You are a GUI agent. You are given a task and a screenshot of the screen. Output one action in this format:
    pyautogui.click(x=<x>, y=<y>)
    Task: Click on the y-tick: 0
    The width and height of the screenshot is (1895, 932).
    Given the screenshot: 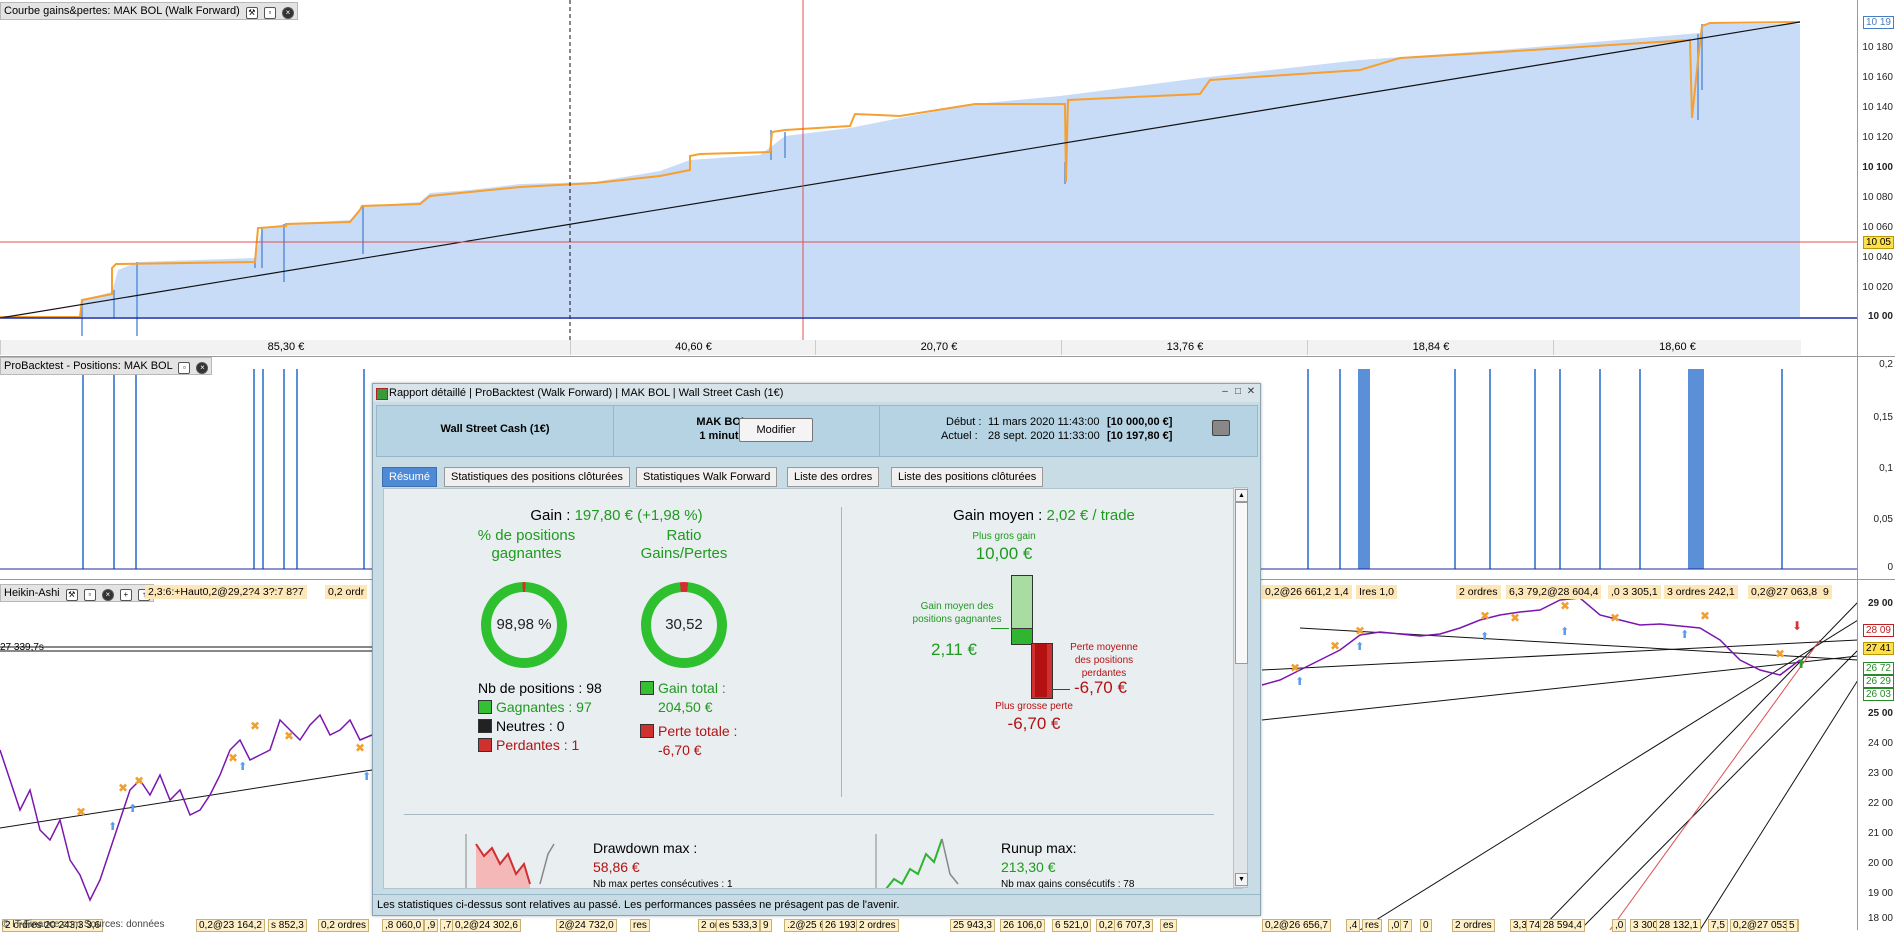 What is the action you would take?
    pyautogui.click(x=1890, y=567)
    